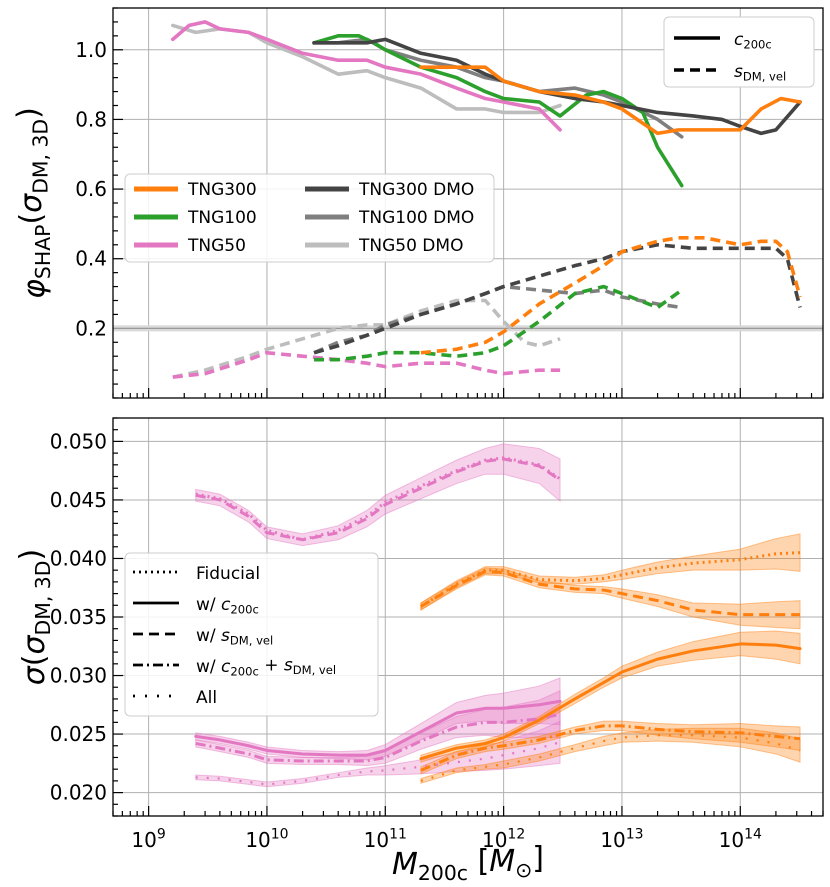  I want to click on style-legend: c200c sDM, vel, so click(739, 52).